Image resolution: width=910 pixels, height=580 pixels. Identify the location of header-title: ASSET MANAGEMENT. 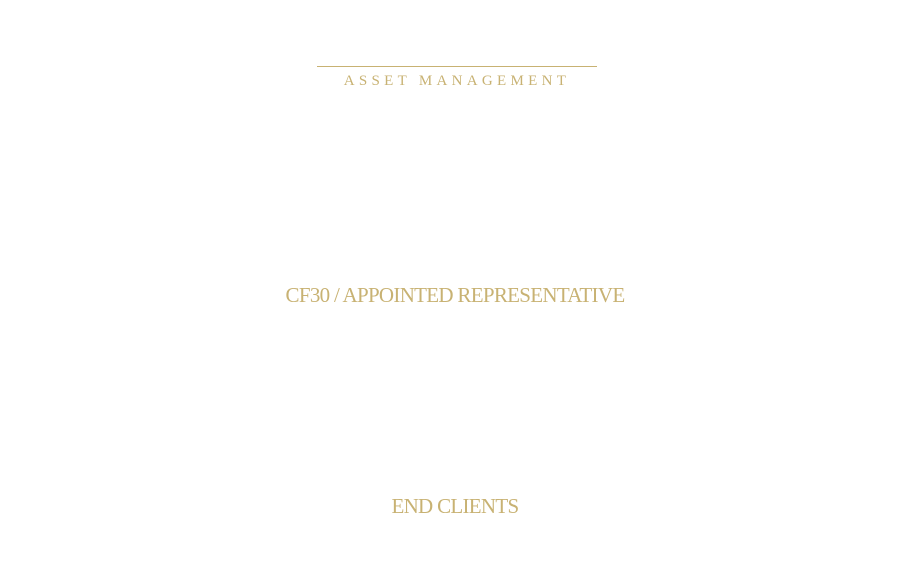
(457, 81).